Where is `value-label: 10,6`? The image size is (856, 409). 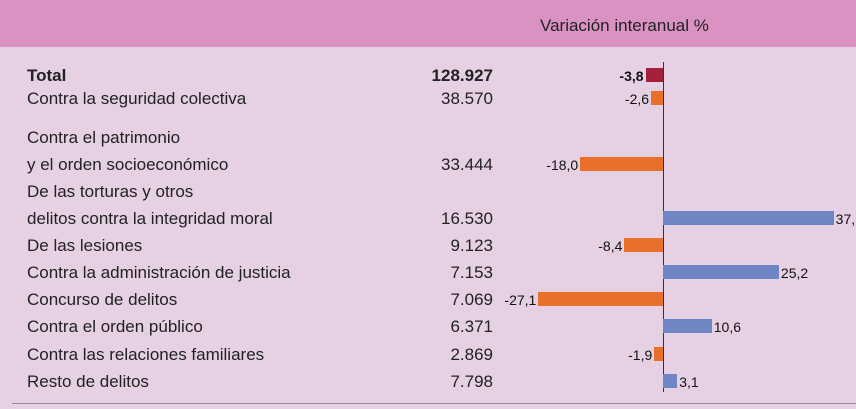 value-label: 10,6 is located at coordinates (727, 327).